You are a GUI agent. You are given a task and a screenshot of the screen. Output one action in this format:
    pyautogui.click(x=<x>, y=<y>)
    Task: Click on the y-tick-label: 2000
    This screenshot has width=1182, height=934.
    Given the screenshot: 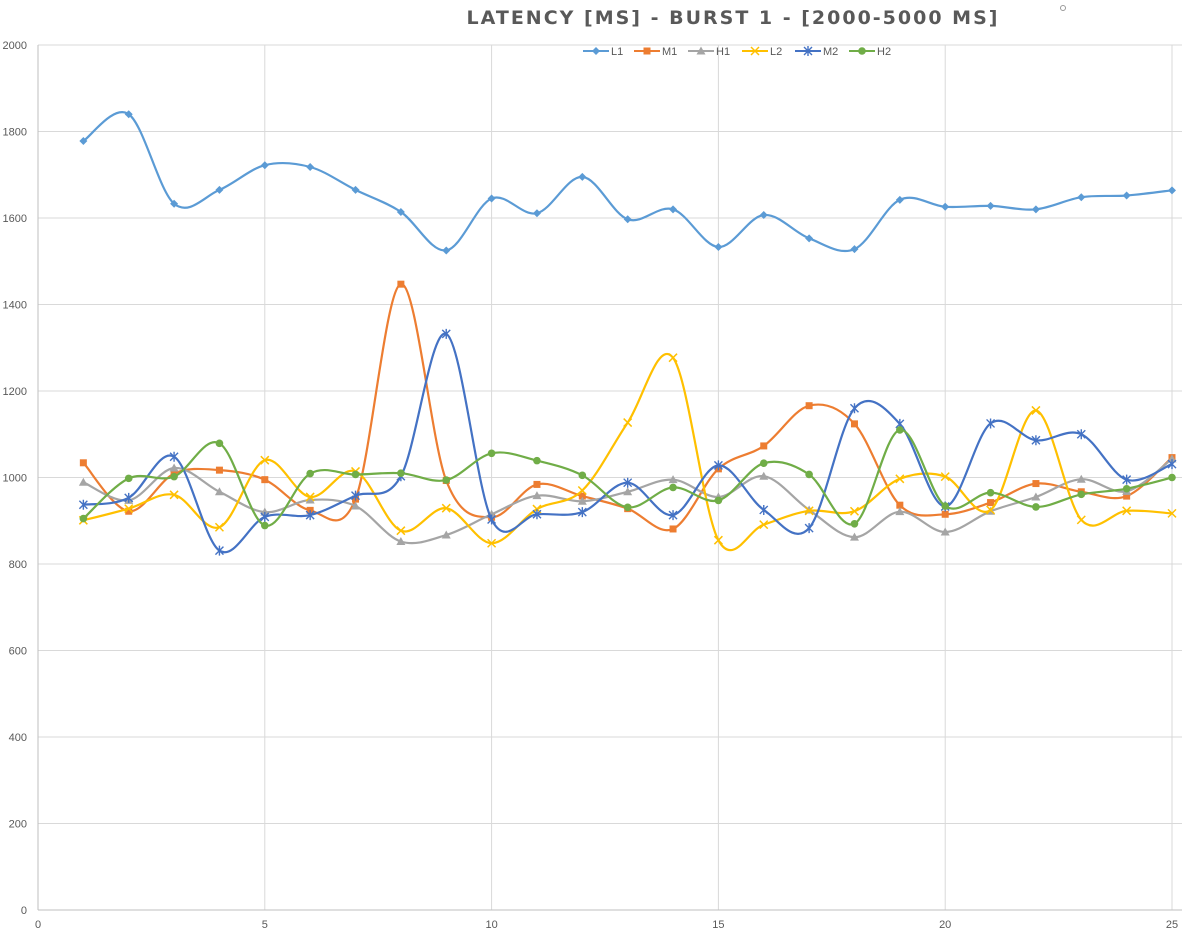 What is the action you would take?
    pyautogui.click(x=15, y=46)
    